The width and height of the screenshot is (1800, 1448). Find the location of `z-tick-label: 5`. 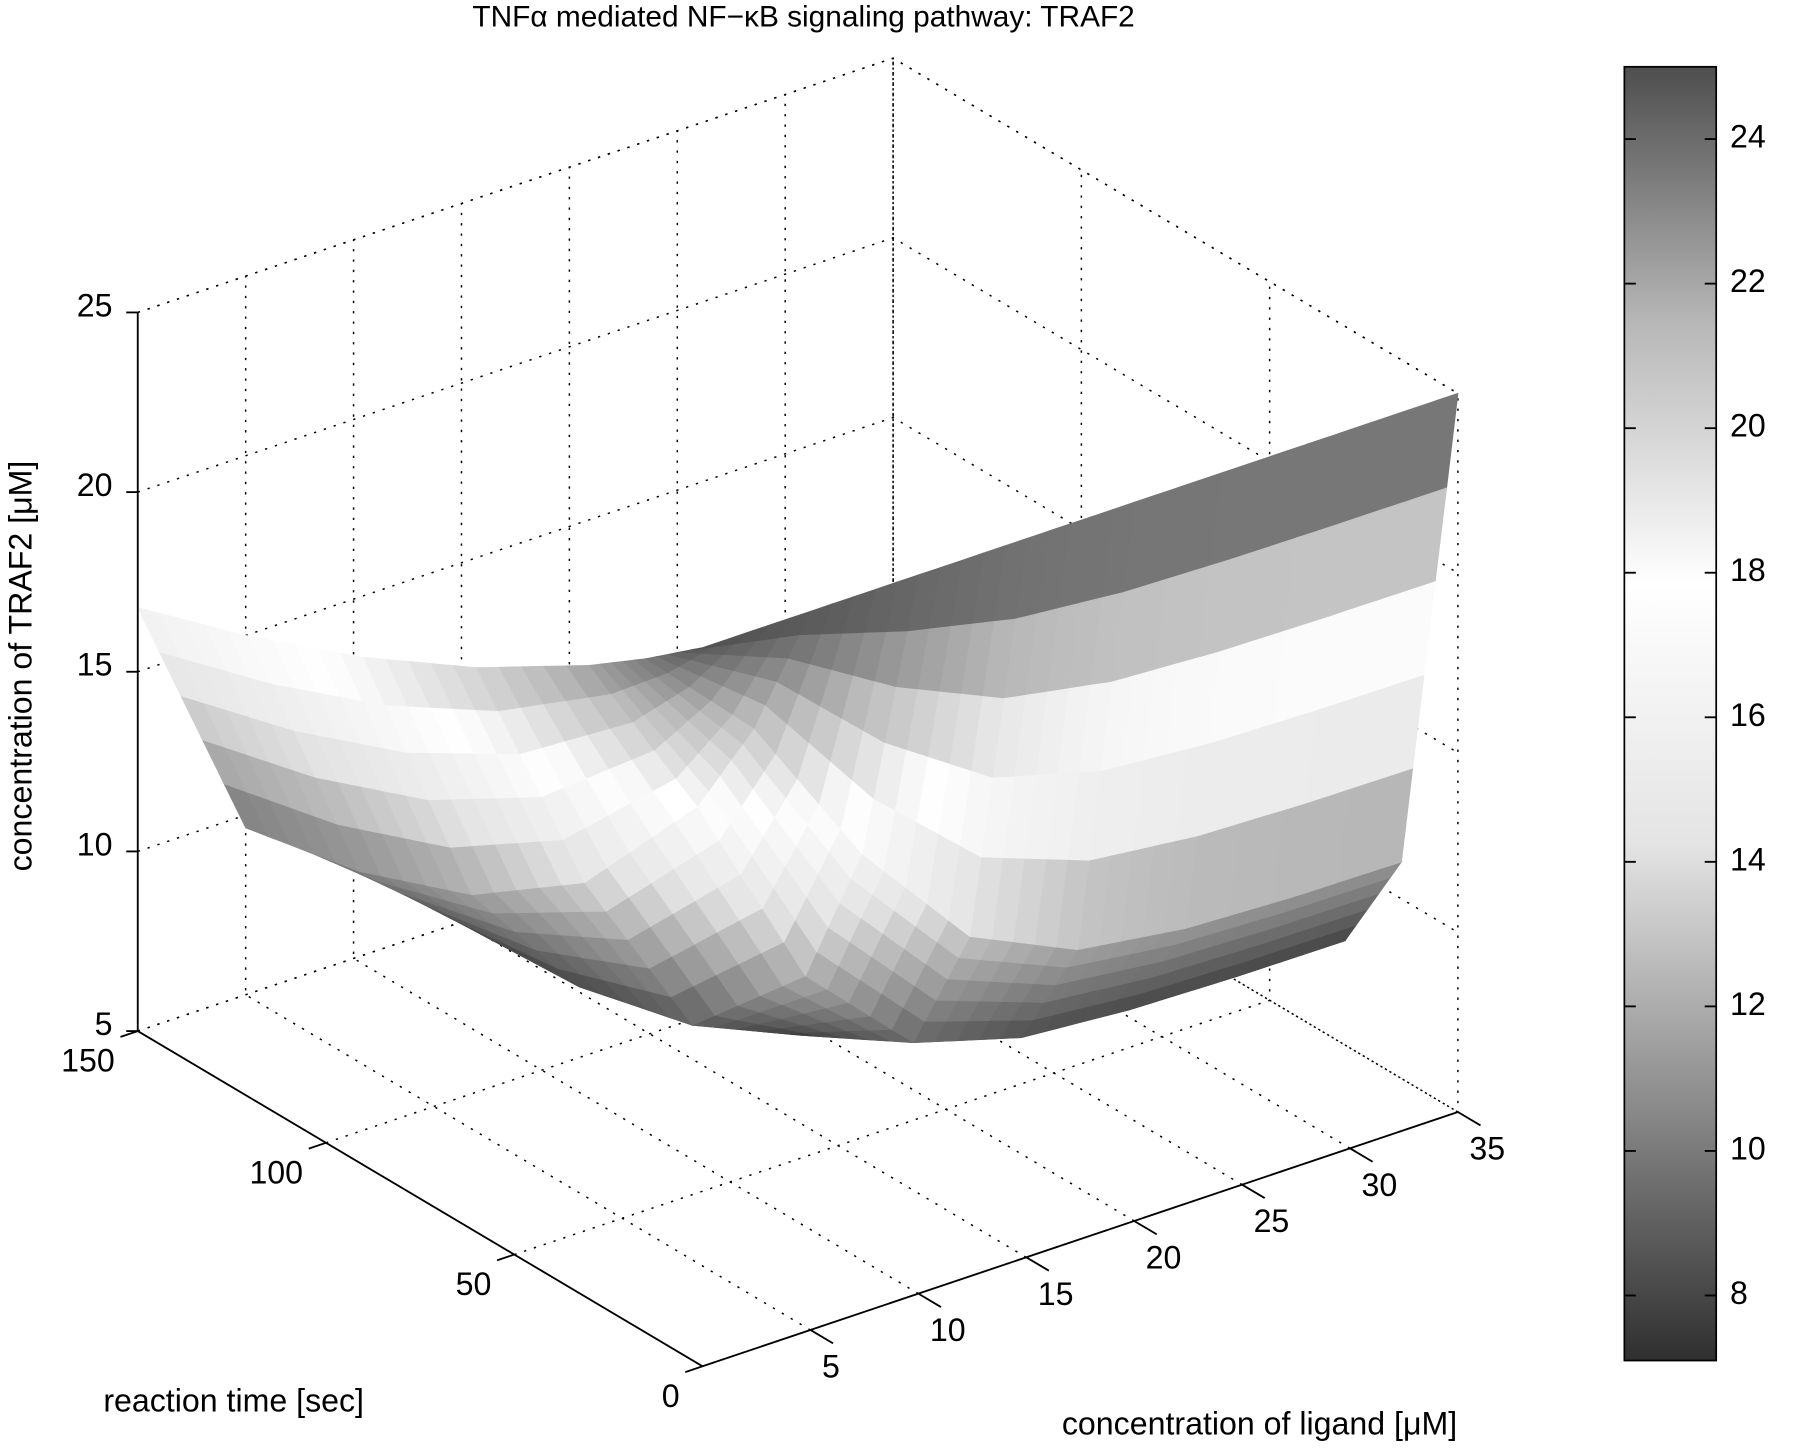

z-tick-label: 5 is located at coordinates (104, 1024).